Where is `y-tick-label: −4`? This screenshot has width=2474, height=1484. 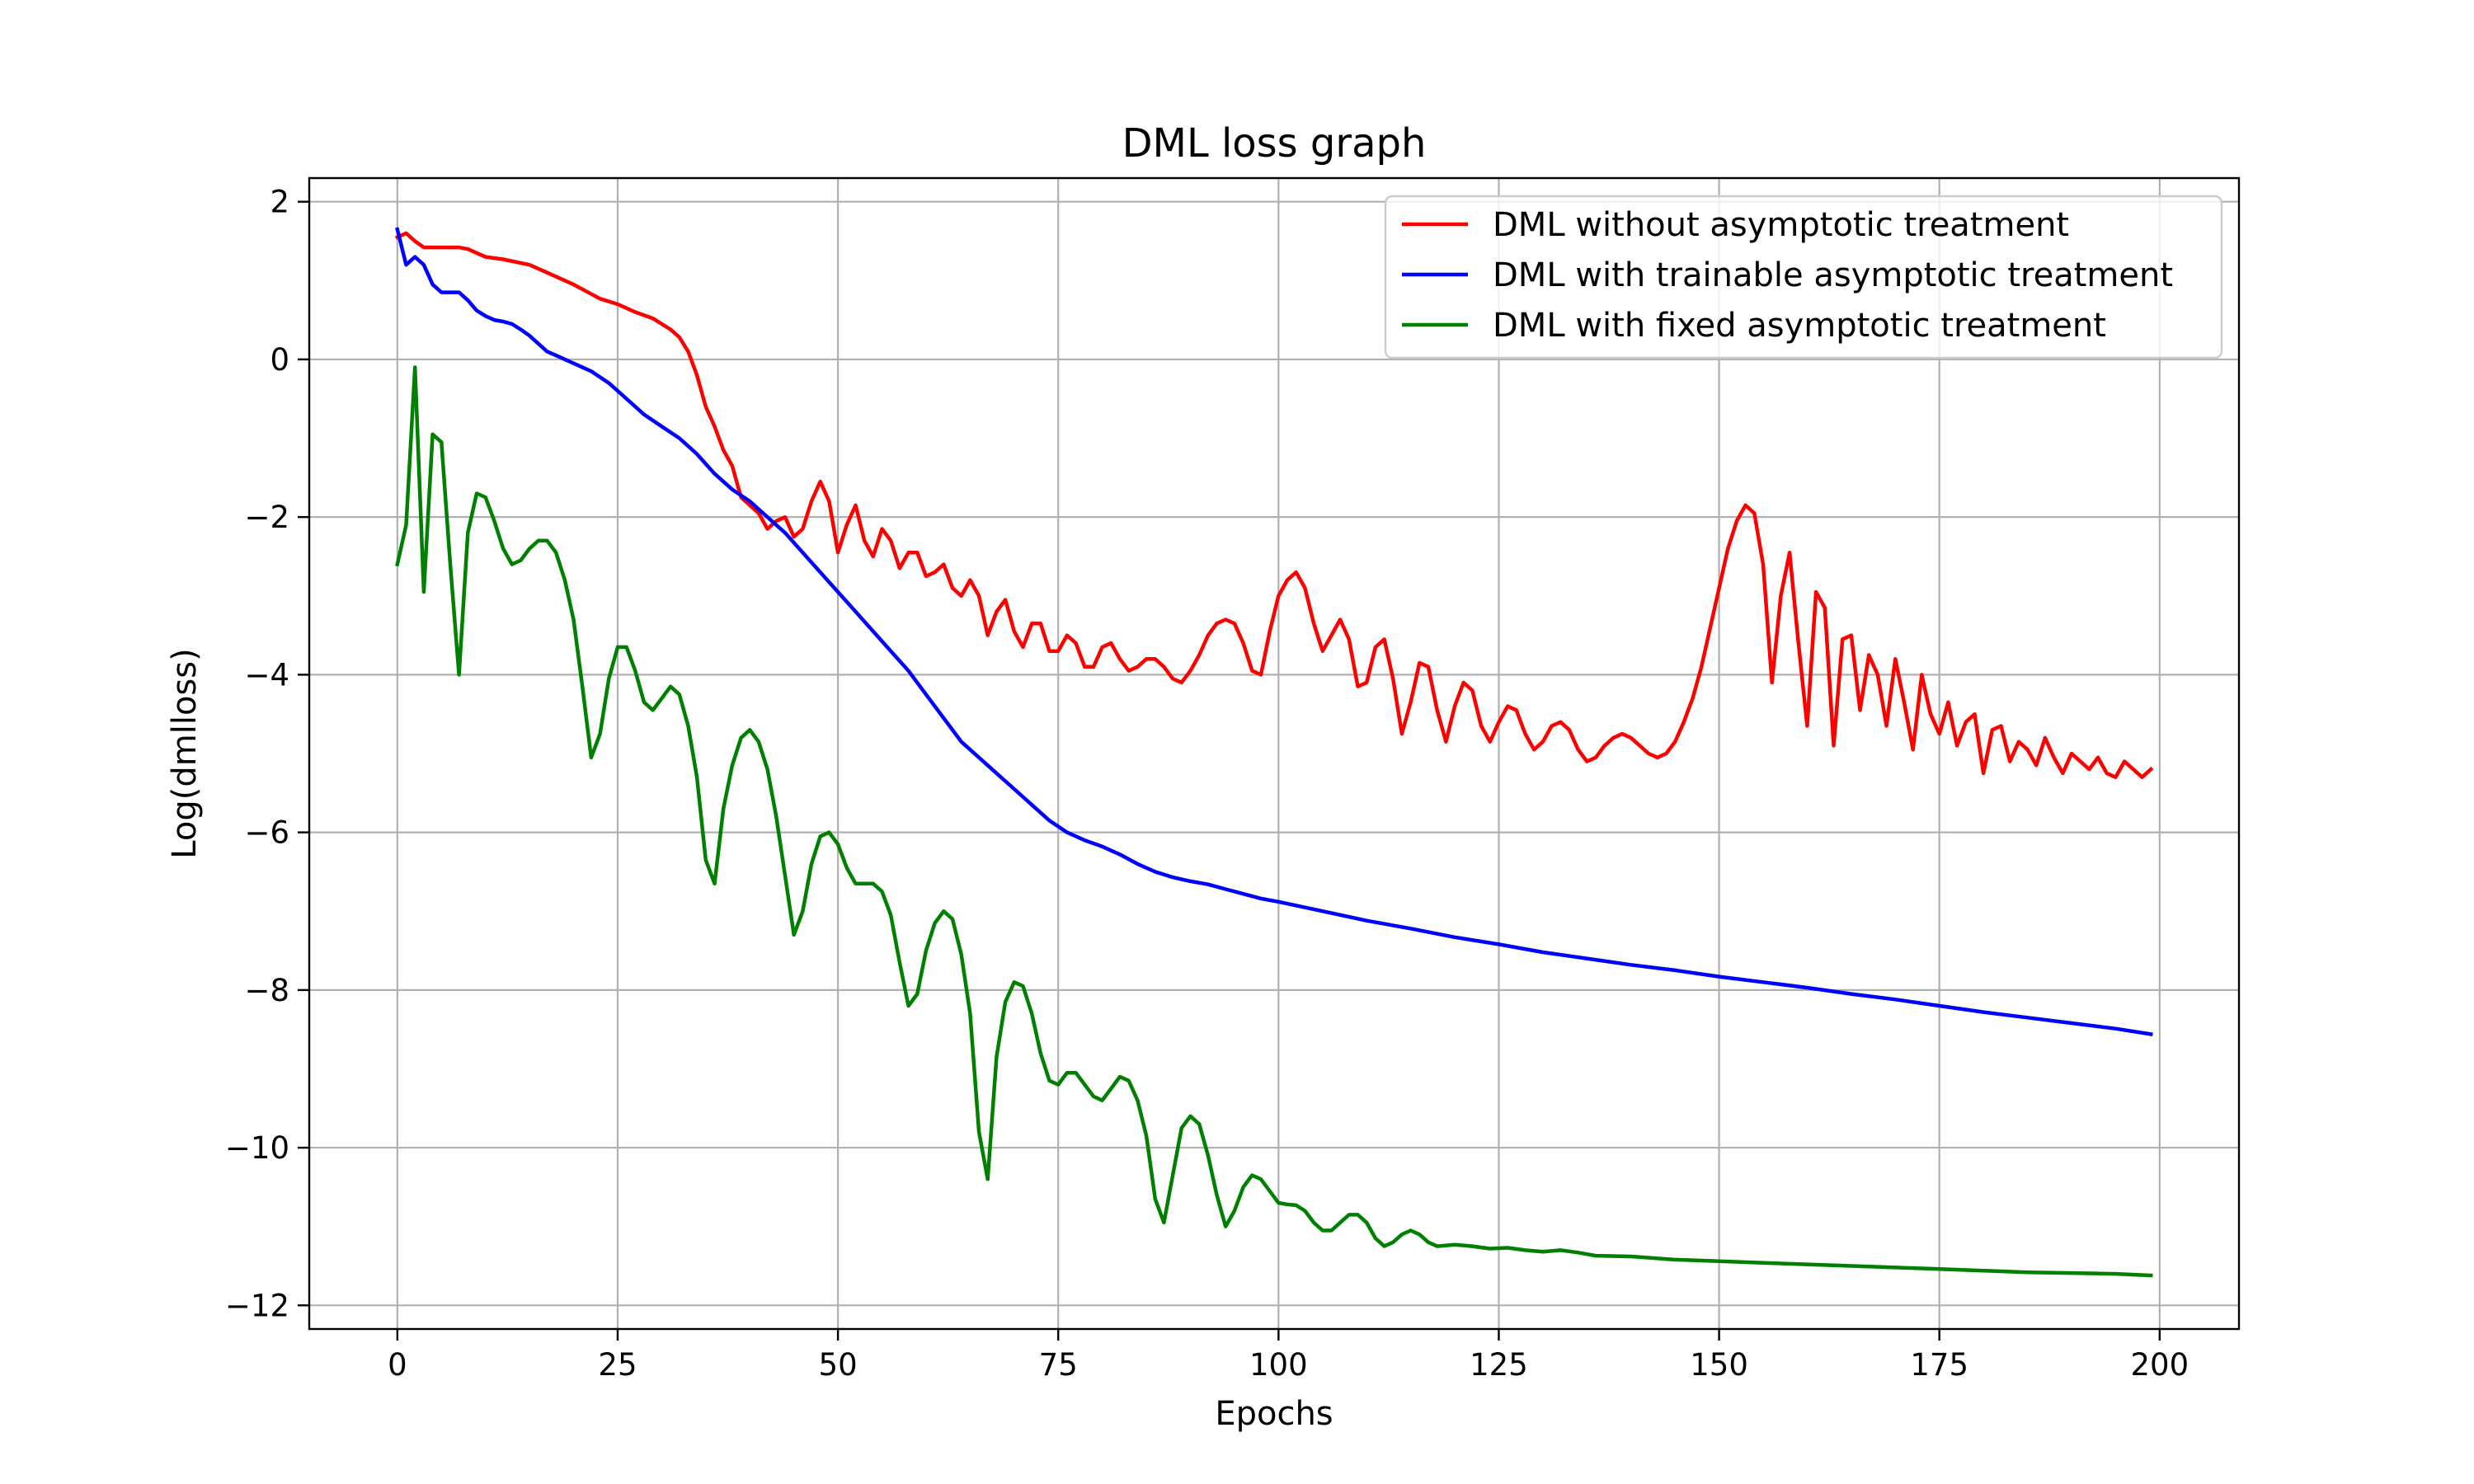 y-tick-label: −4 is located at coordinates (266, 675).